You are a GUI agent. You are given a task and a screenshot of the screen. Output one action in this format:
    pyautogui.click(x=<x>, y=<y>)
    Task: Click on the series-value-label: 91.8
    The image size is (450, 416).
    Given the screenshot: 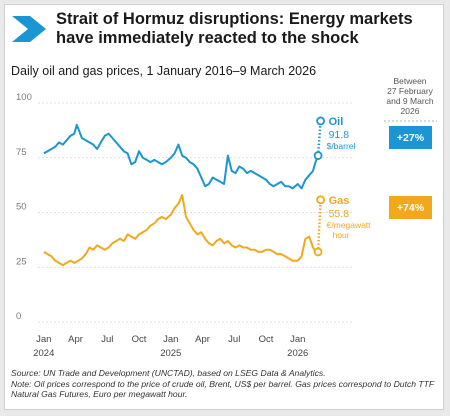 What is the action you would take?
    pyautogui.click(x=339, y=135)
    